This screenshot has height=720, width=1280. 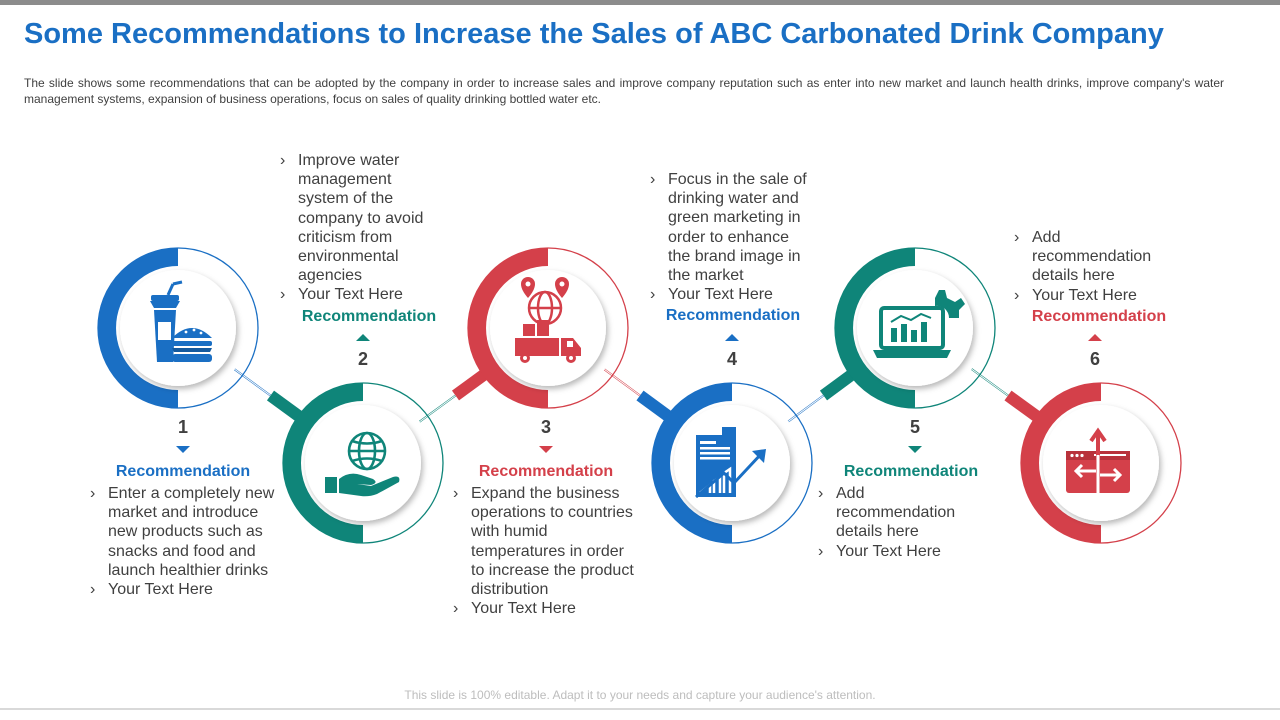 What do you see at coordinates (919, 324) in the screenshot?
I see `laptop-analytics-icon` at bounding box center [919, 324].